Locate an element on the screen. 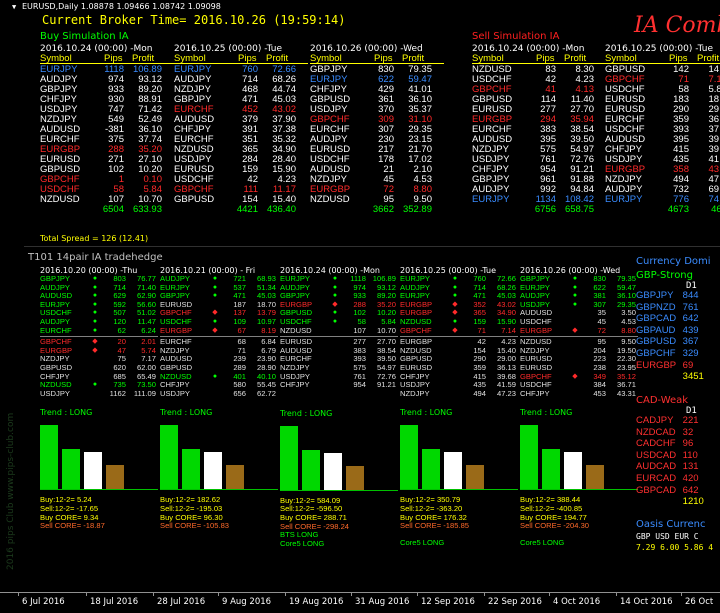 The height and width of the screenshot is (613, 720). sim-row: EURCHF 359 36.1 is located at coordinates (662, 120).